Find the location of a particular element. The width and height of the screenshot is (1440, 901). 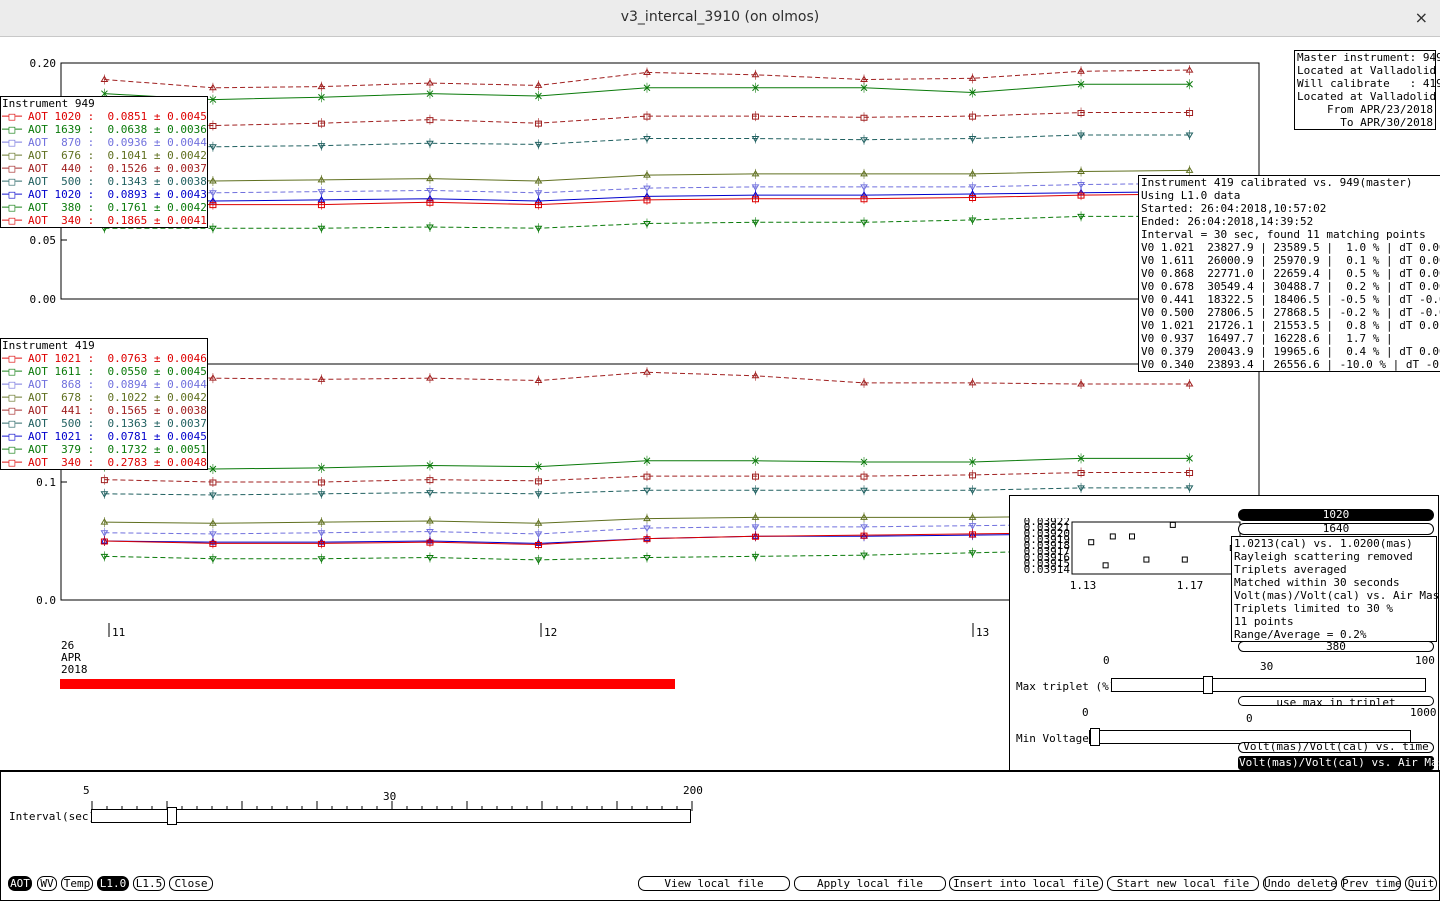

start-new-local-file-button: Start new local file is located at coordinates (1183, 883).